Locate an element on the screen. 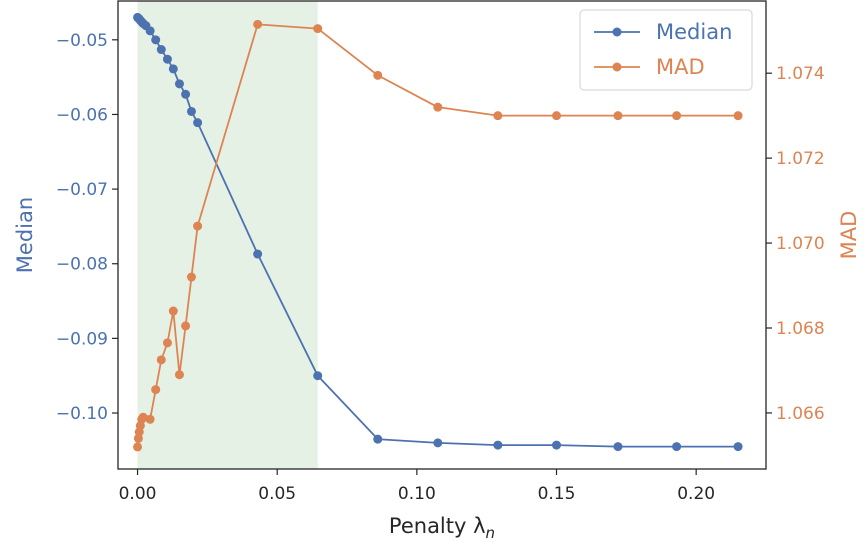  right-tick-label: 1.072 is located at coordinates (800, 159).